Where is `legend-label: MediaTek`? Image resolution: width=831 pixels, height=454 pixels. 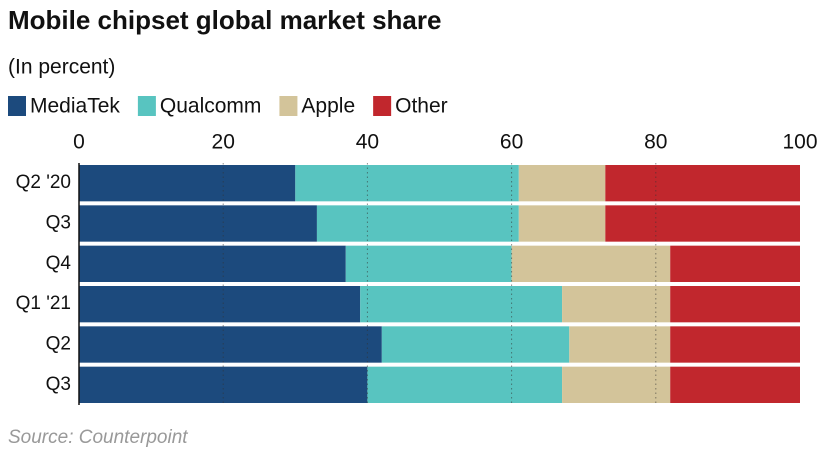 legend-label: MediaTek is located at coordinates (75, 106).